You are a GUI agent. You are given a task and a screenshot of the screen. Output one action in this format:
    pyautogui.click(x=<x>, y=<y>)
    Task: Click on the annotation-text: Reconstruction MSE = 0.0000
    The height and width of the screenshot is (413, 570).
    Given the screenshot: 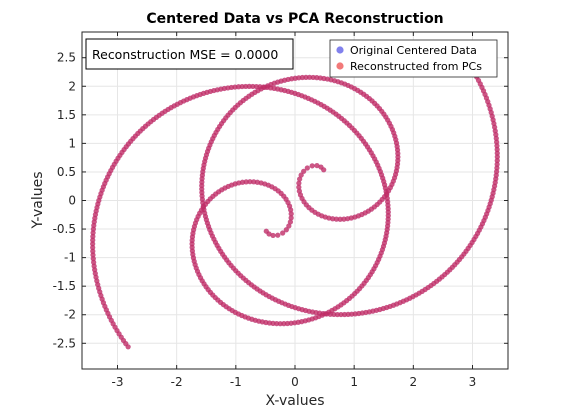 What is the action you would take?
    pyautogui.click(x=185, y=54)
    